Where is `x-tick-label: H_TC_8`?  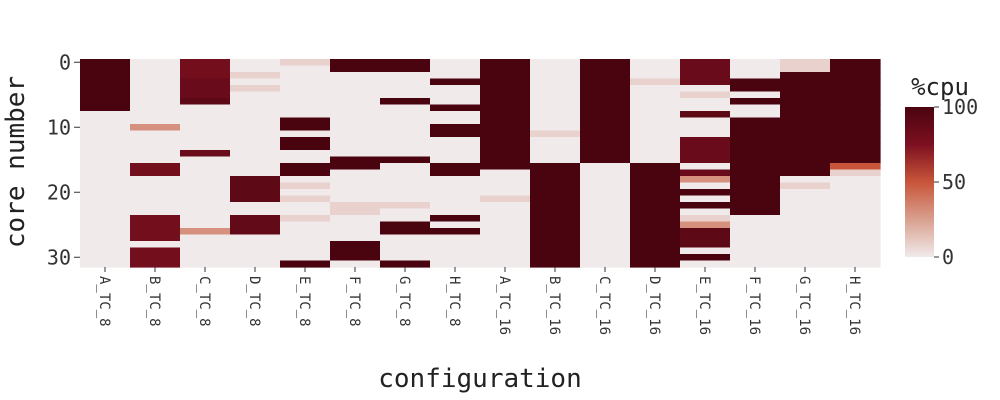 x-tick-label: H_TC_8 is located at coordinates (454, 301).